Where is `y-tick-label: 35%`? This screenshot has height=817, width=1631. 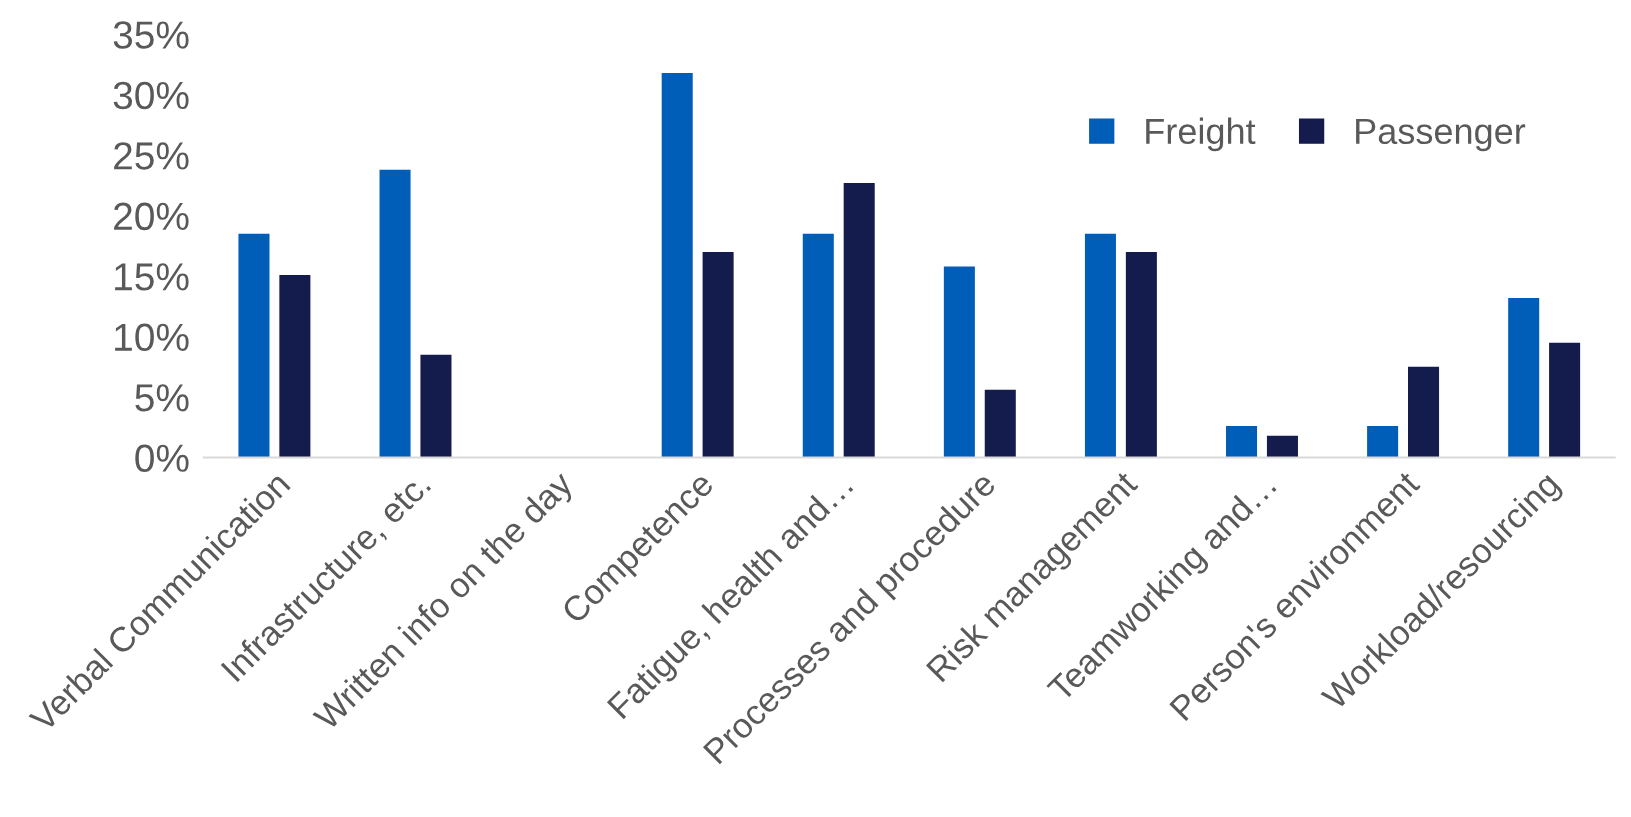
y-tick-label: 35% is located at coordinates (151, 35).